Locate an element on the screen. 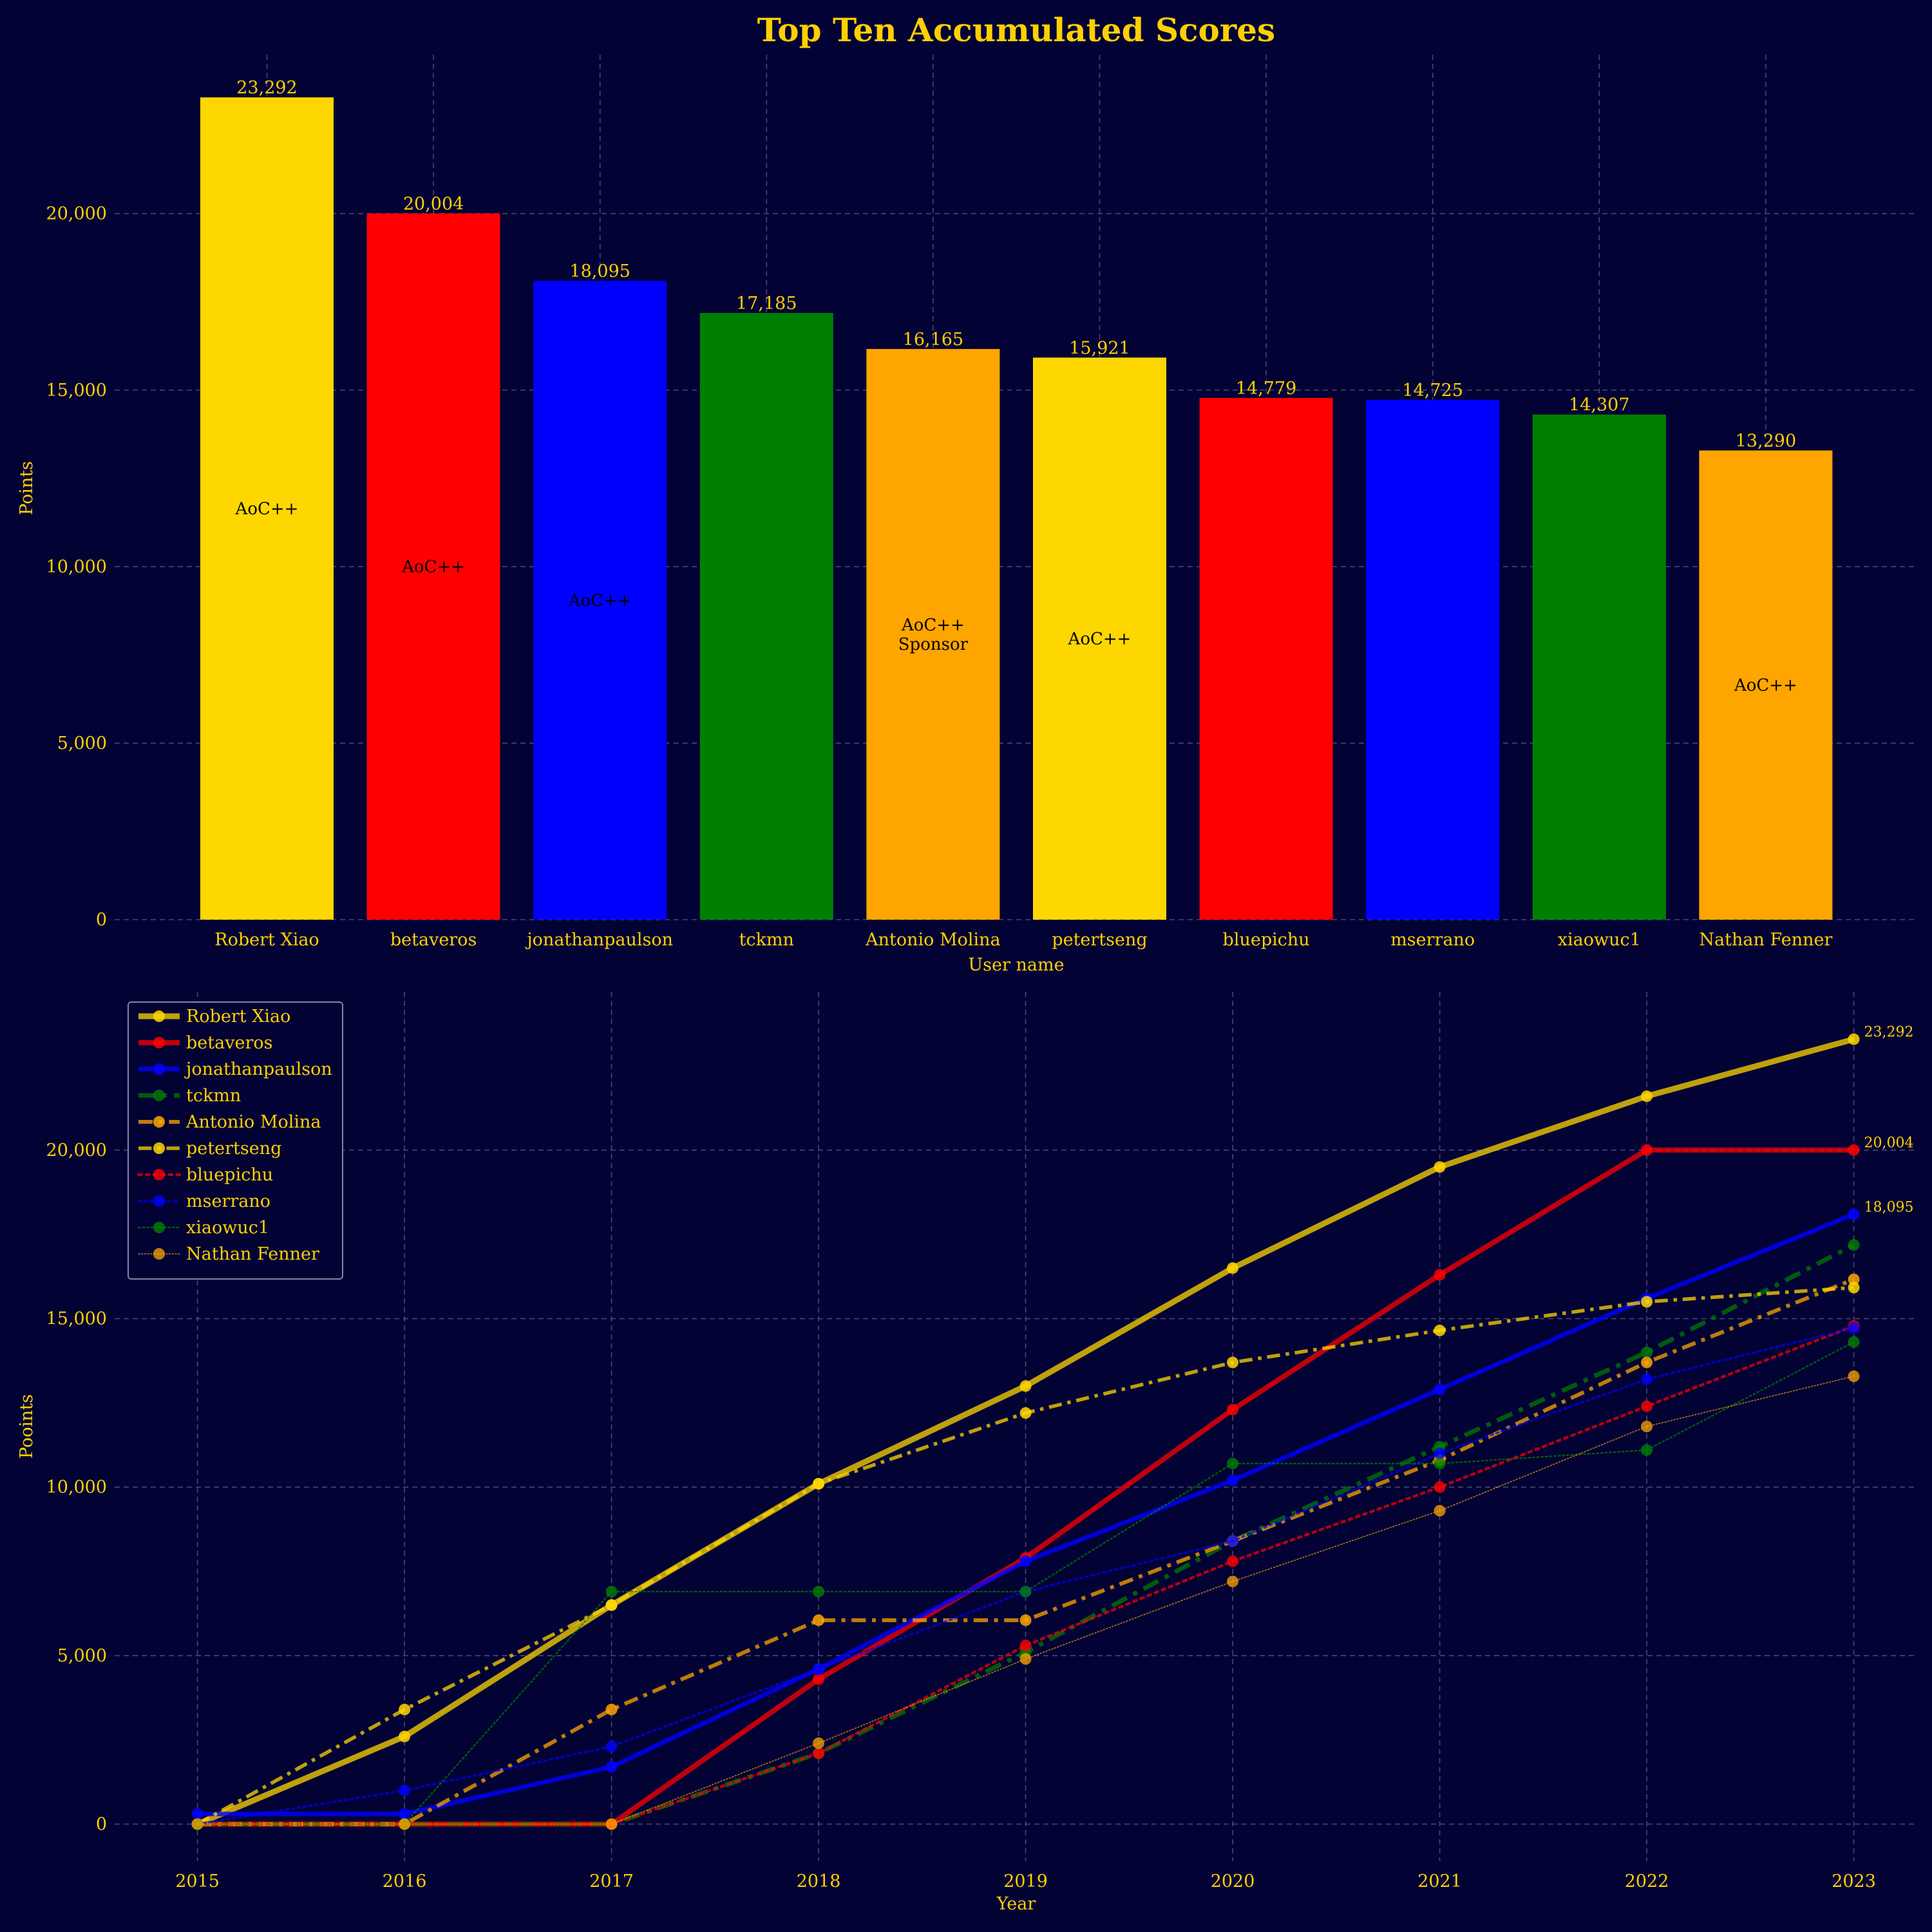 The height and width of the screenshot is (1932, 1932). bar-petertseng is located at coordinates (1099, 638).